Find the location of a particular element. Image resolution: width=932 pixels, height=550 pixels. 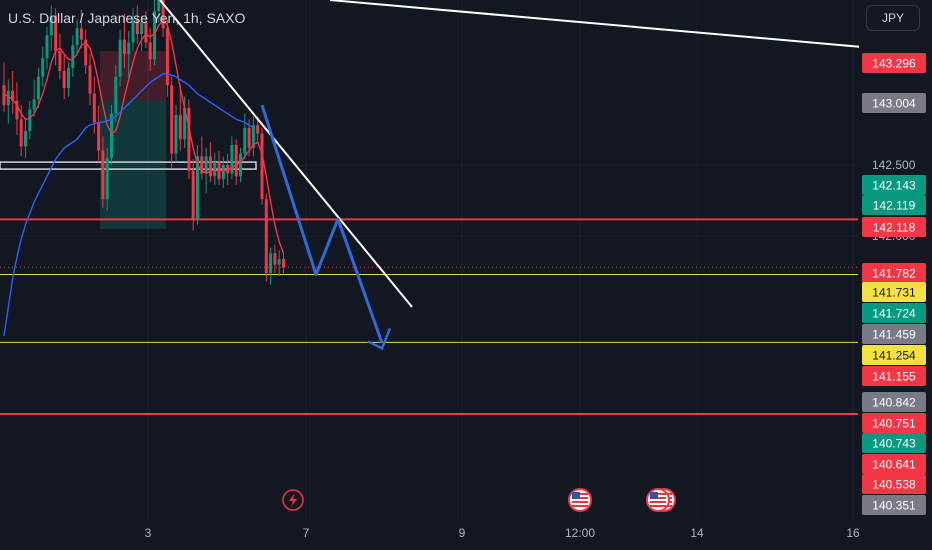

price-label-text: 140.351 is located at coordinates (894, 506).